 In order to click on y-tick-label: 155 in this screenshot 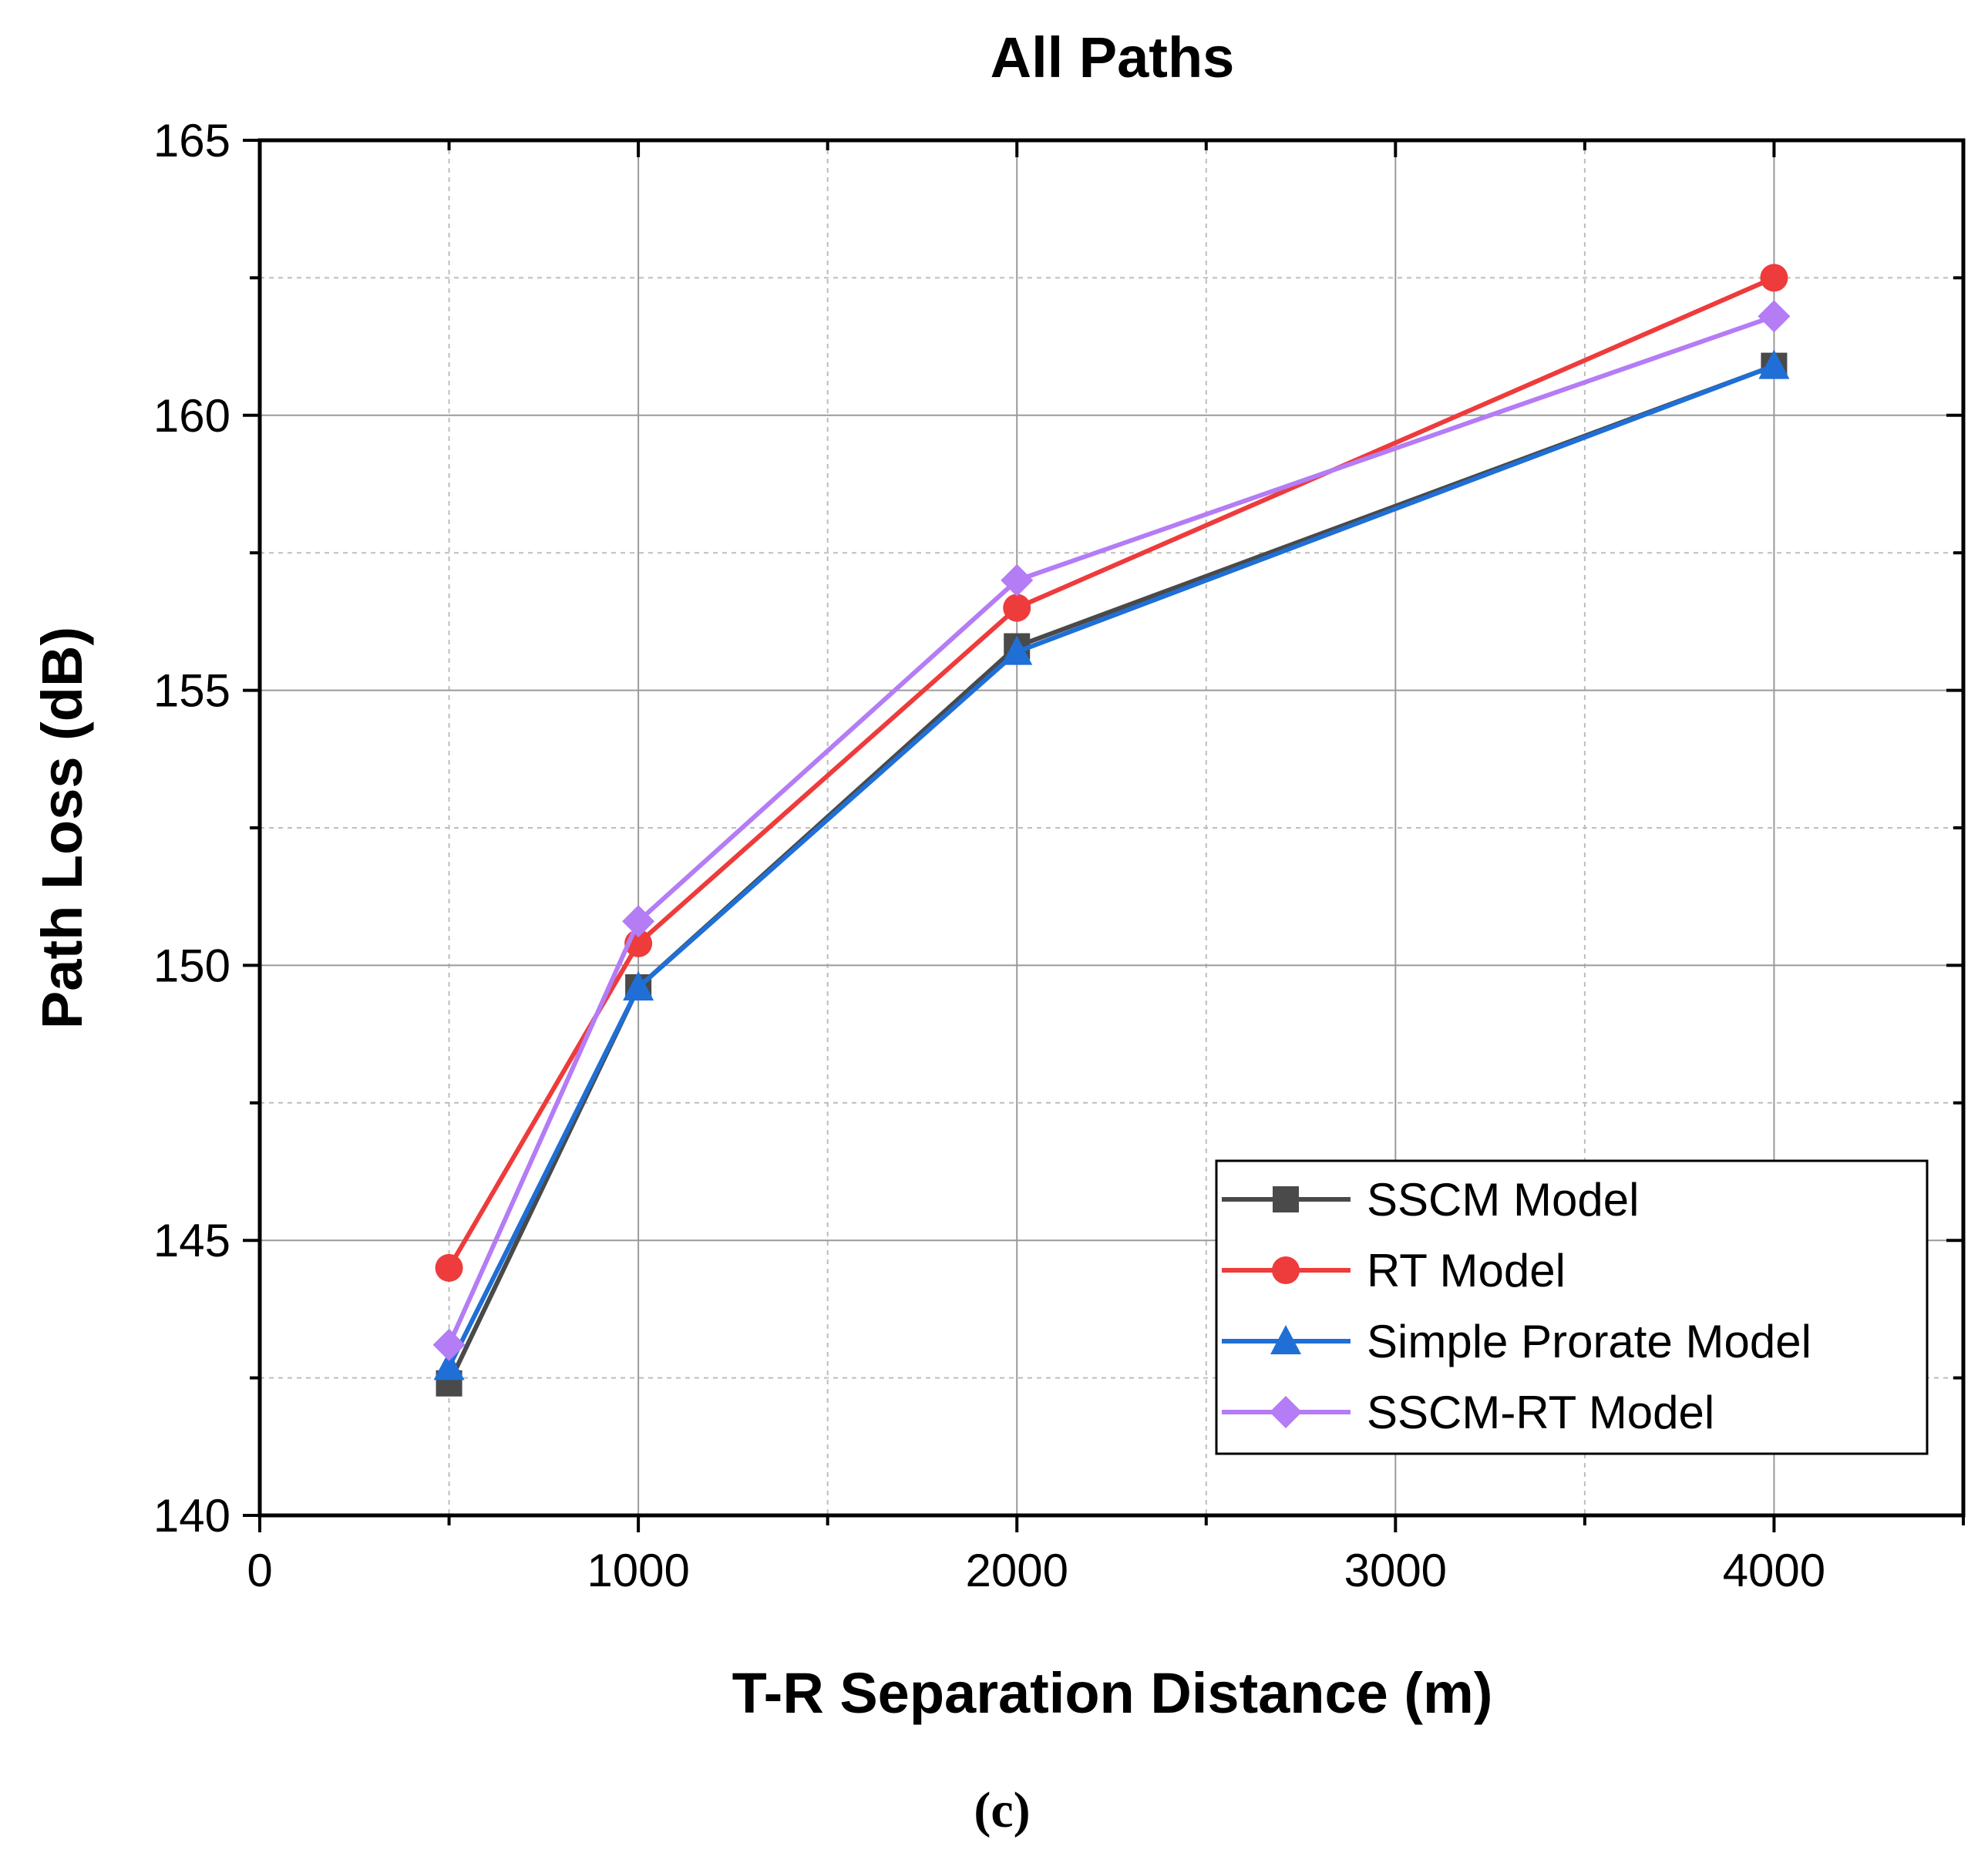, I will do `click(191, 691)`.